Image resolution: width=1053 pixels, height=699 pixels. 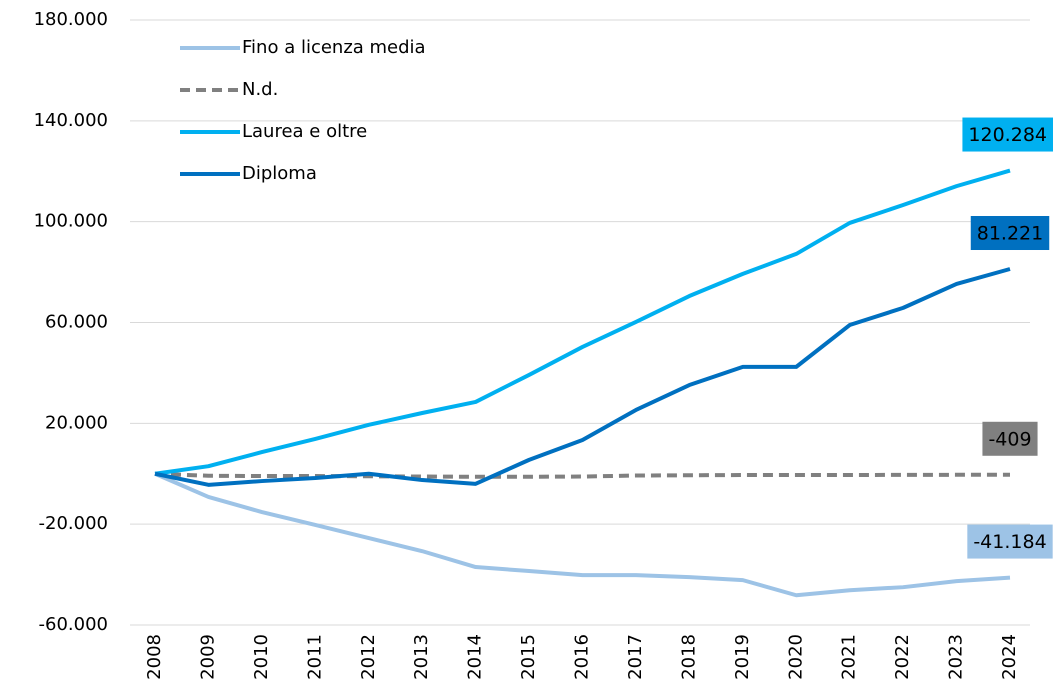 What do you see at coordinates (71, 19) in the screenshot?
I see `y-tick-label: 180.000` at bounding box center [71, 19].